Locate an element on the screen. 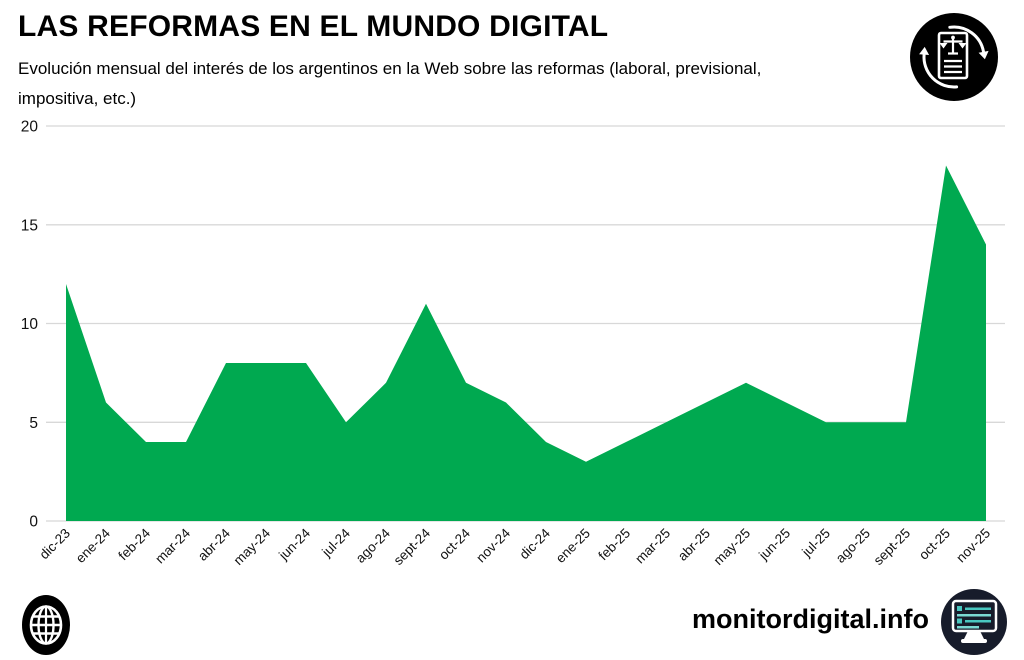 This screenshot has height=660, width=1024. scales-pan-left is located at coordinates (943, 46).